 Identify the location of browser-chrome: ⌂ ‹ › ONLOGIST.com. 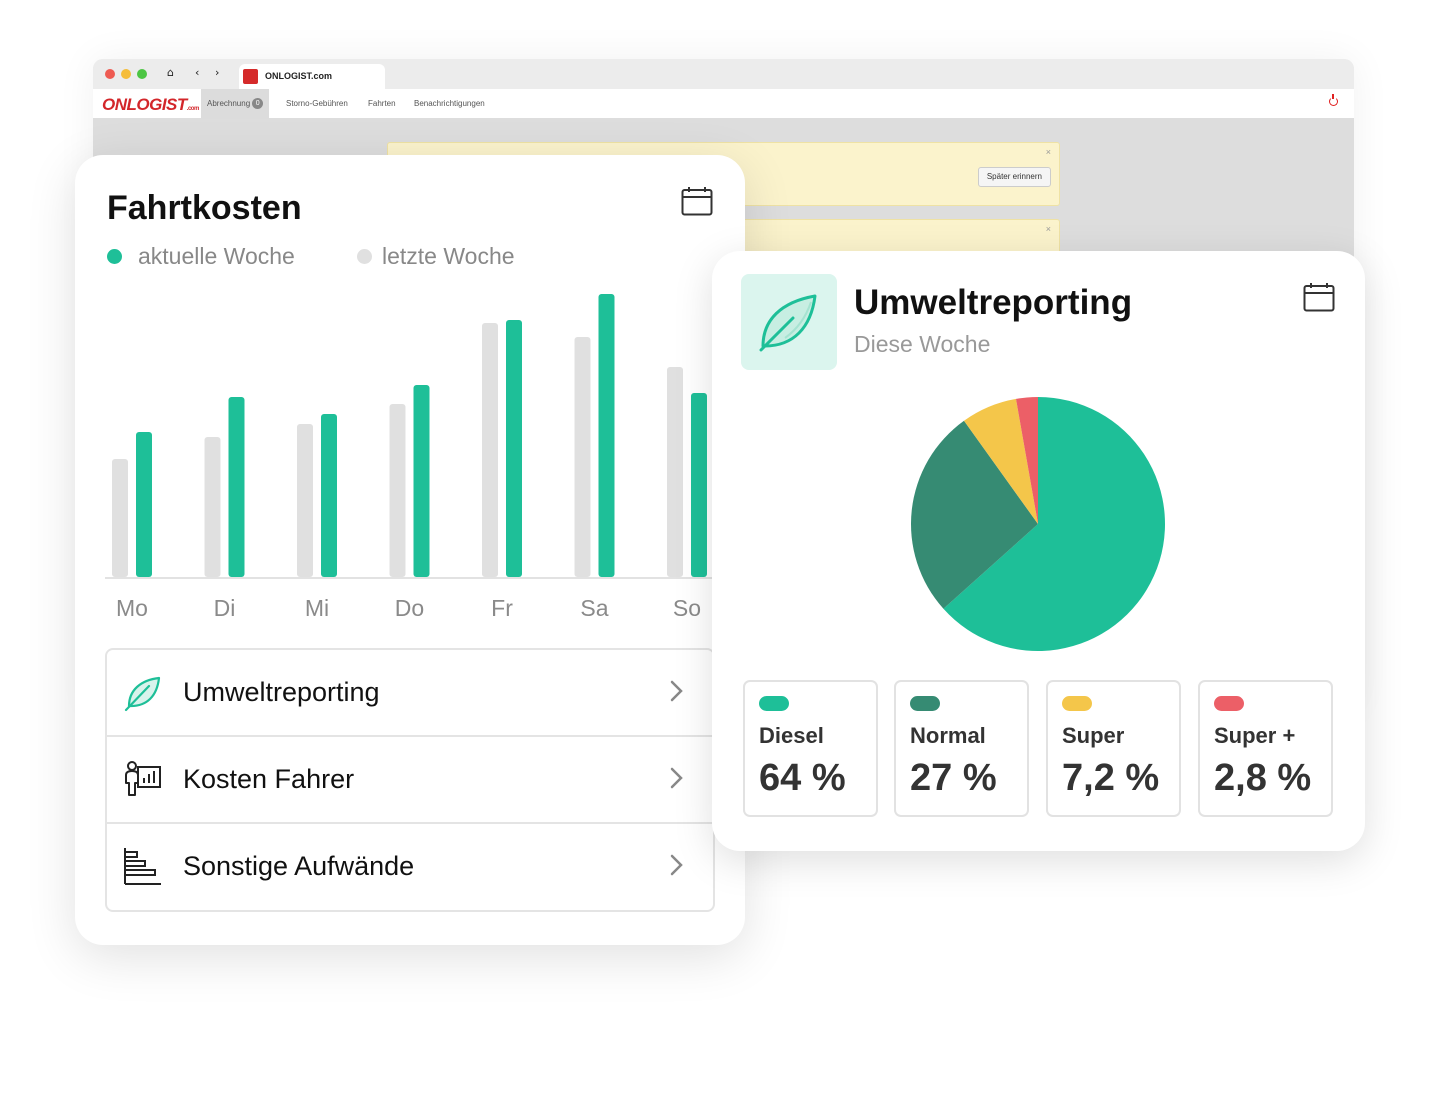
(723, 74).